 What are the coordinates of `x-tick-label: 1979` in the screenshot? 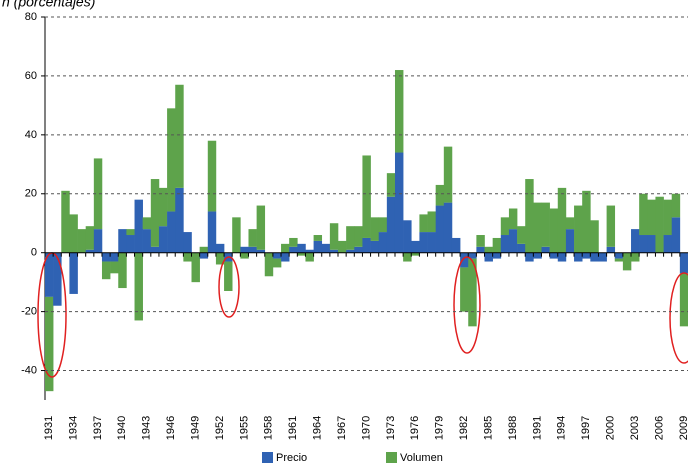 It's located at (440, 428).